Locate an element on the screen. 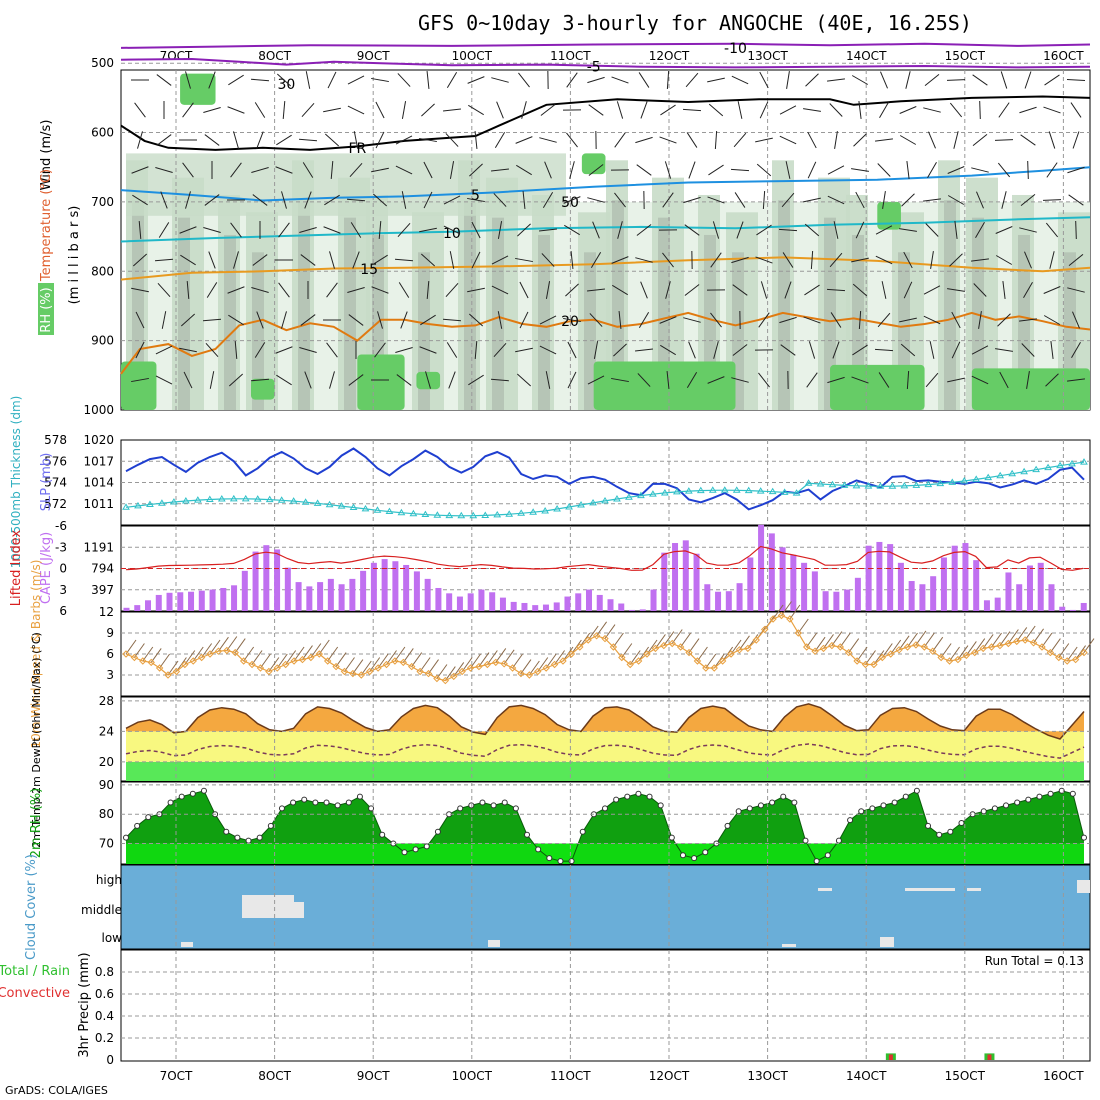 This screenshot has width=1100, height=1100. y-tick-label: 0.2 is located at coordinates (104, 1038).